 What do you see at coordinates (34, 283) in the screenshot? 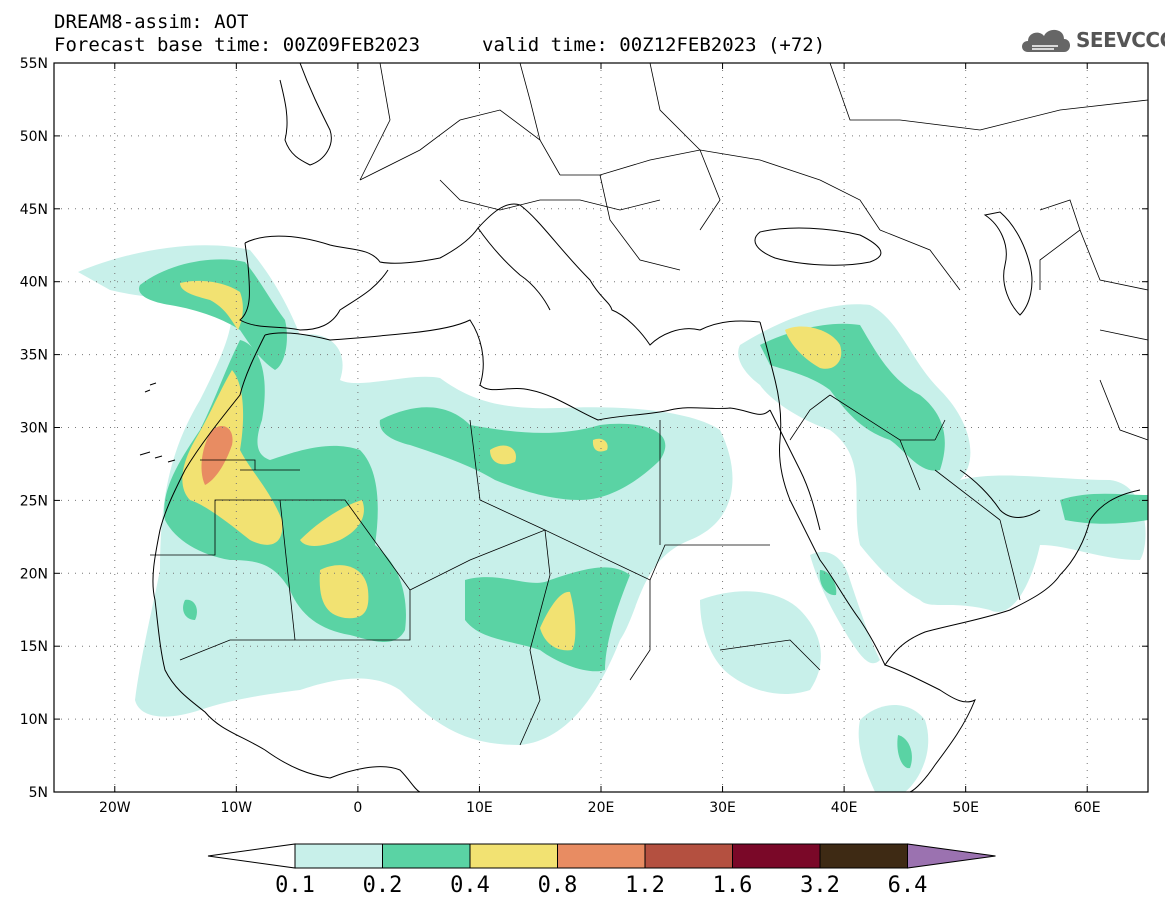
I see `y-tick-label: 40N` at bounding box center [34, 283].